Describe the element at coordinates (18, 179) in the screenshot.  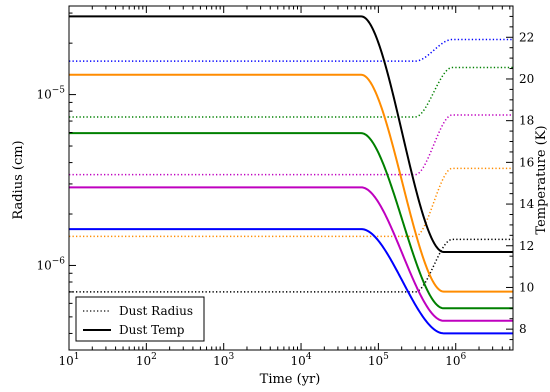
I see `left-y-axis-title: Radius (cm)` at that location.